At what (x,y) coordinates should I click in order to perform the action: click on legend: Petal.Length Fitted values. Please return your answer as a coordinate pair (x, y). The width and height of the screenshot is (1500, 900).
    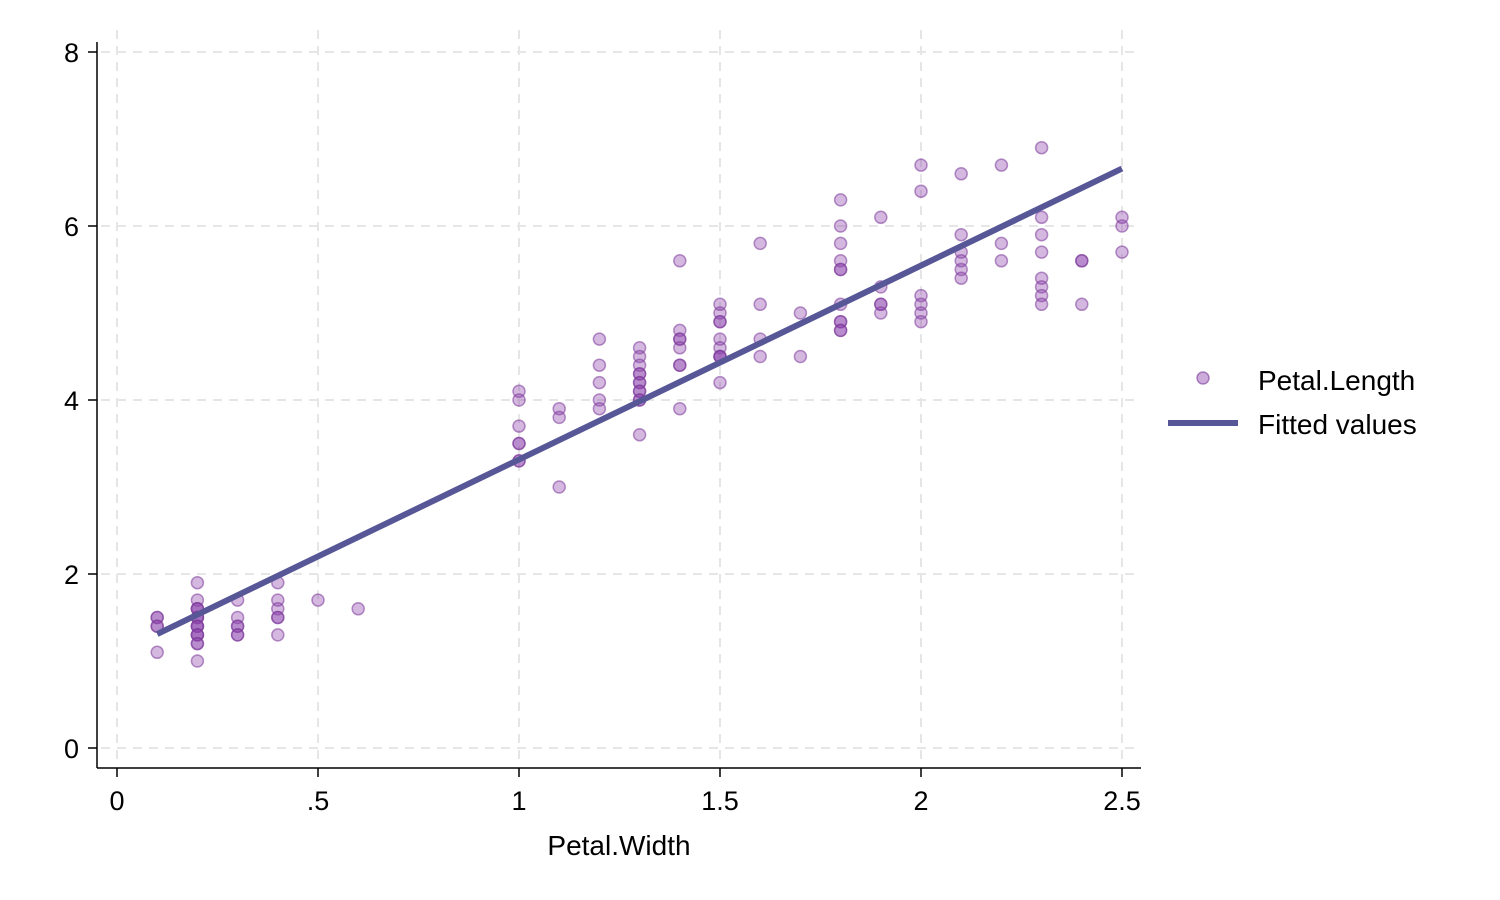
    Looking at the image, I should click on (1292, 402).